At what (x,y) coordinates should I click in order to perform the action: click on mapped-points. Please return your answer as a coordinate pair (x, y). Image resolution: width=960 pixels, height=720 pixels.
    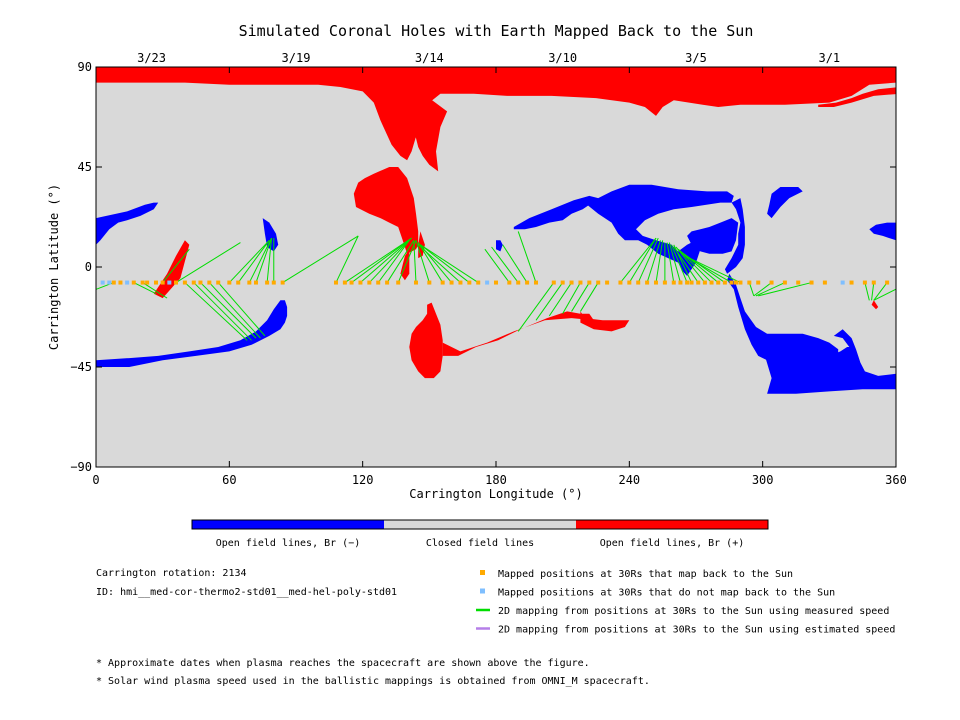
    Looking at the image, I should click on (495, 282).